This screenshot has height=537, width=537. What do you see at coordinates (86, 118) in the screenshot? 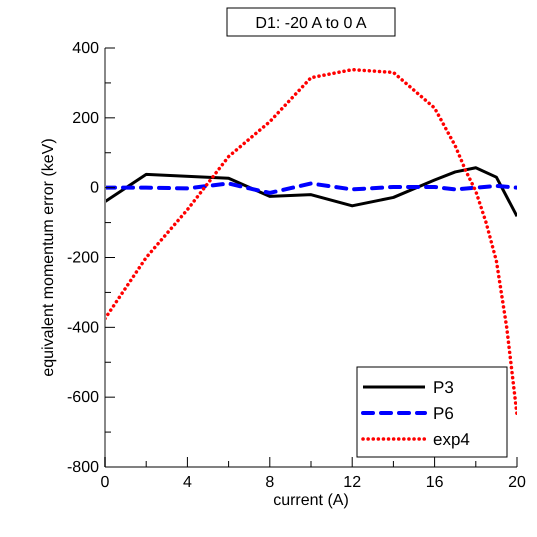
I see `y-tick-label: 200` at bounding box center [86, 118].